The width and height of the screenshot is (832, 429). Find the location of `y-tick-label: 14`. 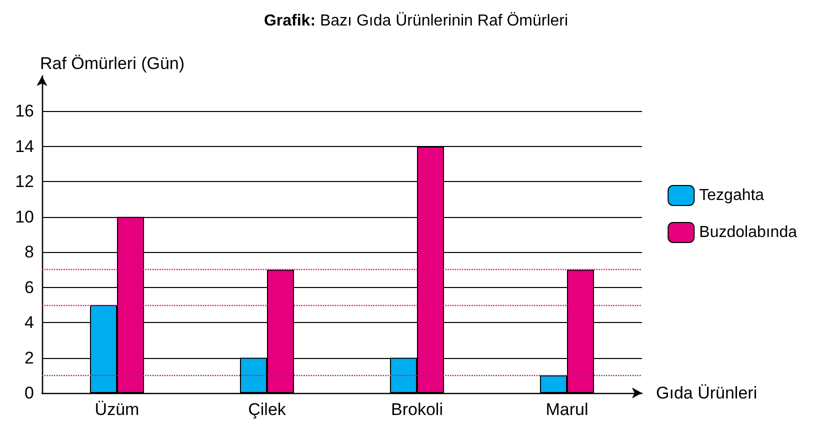

y-tick-label: 14 is located at coordinates (24, 146).